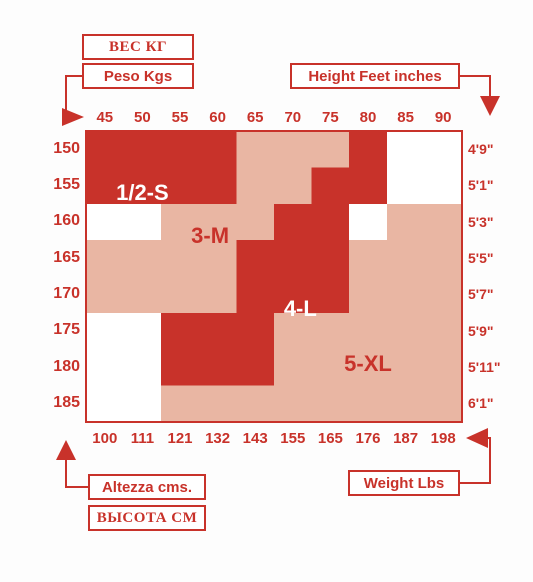  What do you see at coordinates (138, 47) in the screenshot?
I see `weight-kg-ru-label: ВЕС КГ` at bounding box center [138, 47].